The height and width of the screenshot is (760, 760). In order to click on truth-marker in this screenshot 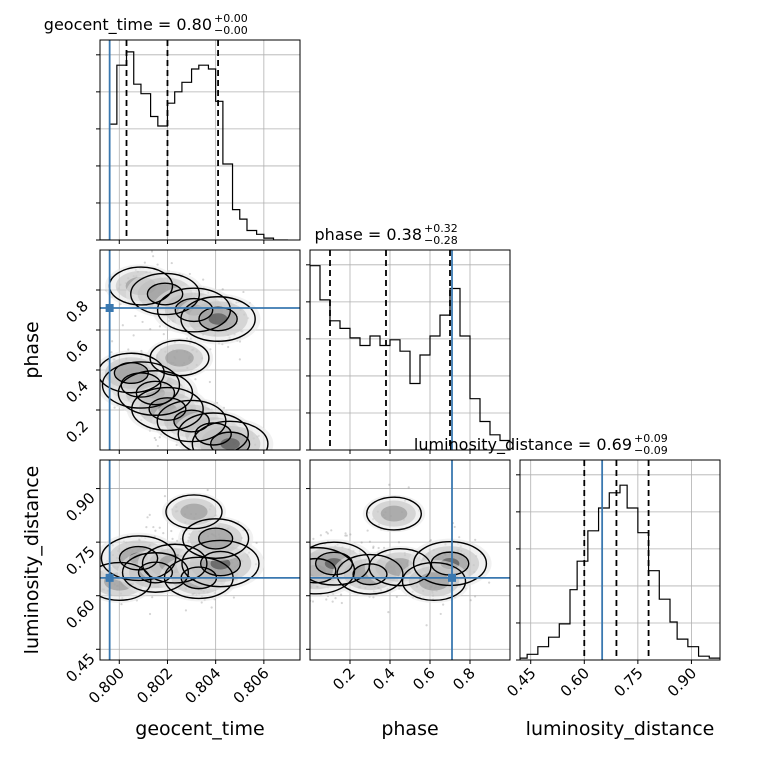, I will do `click(452, 577)`.